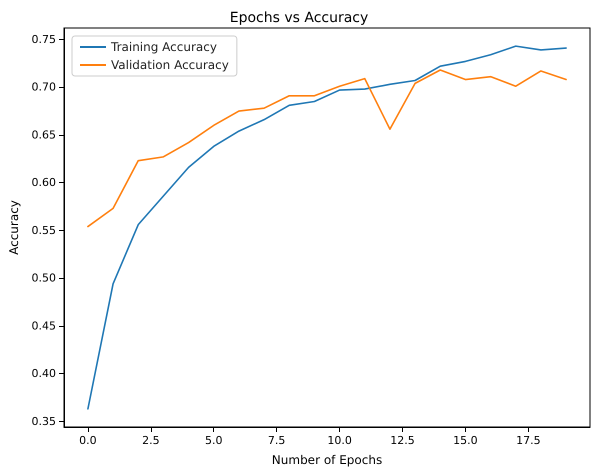 Image resolution: width=598 pixels, height=473 pixels. What do you see at coordinates (44, 230) in the screenshot?
I see `y-tick-label: 0.55` at bounding box center [44, 230].